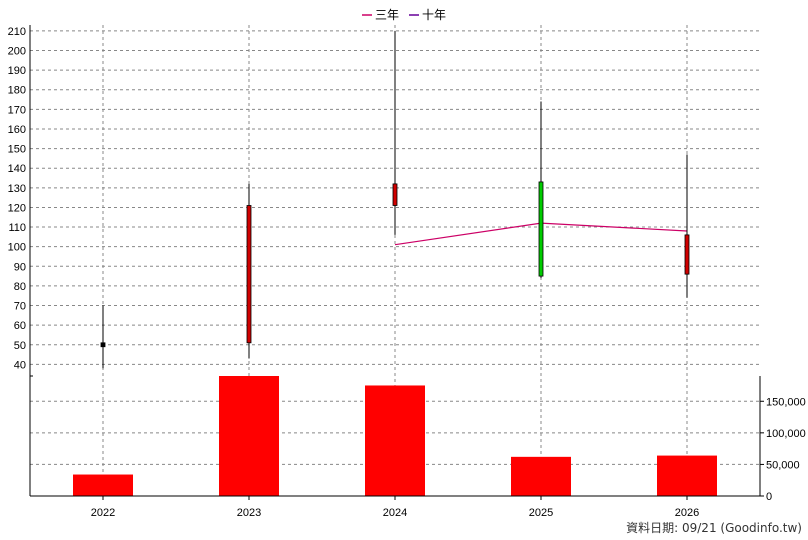 The height and width of the screenshot is (540, 808). I want to click on volume-tick-label: 100,000, so click(786, 434).